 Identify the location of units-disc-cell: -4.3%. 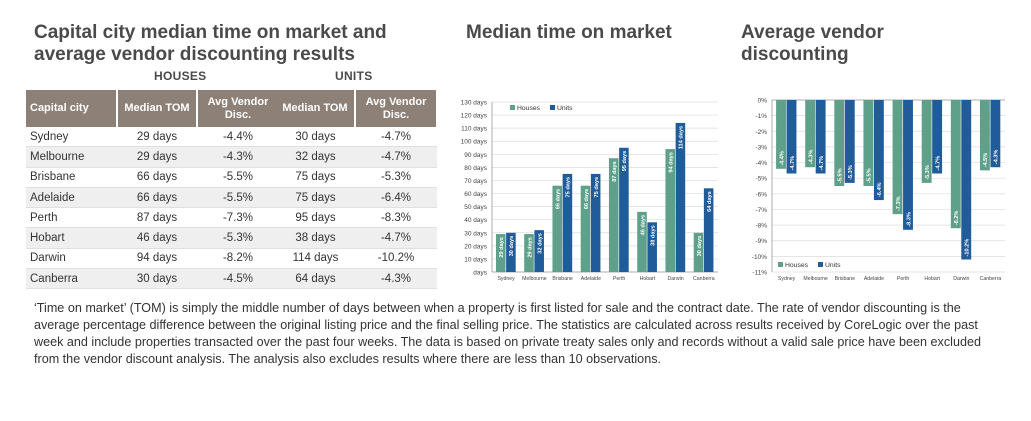
(396, 279).